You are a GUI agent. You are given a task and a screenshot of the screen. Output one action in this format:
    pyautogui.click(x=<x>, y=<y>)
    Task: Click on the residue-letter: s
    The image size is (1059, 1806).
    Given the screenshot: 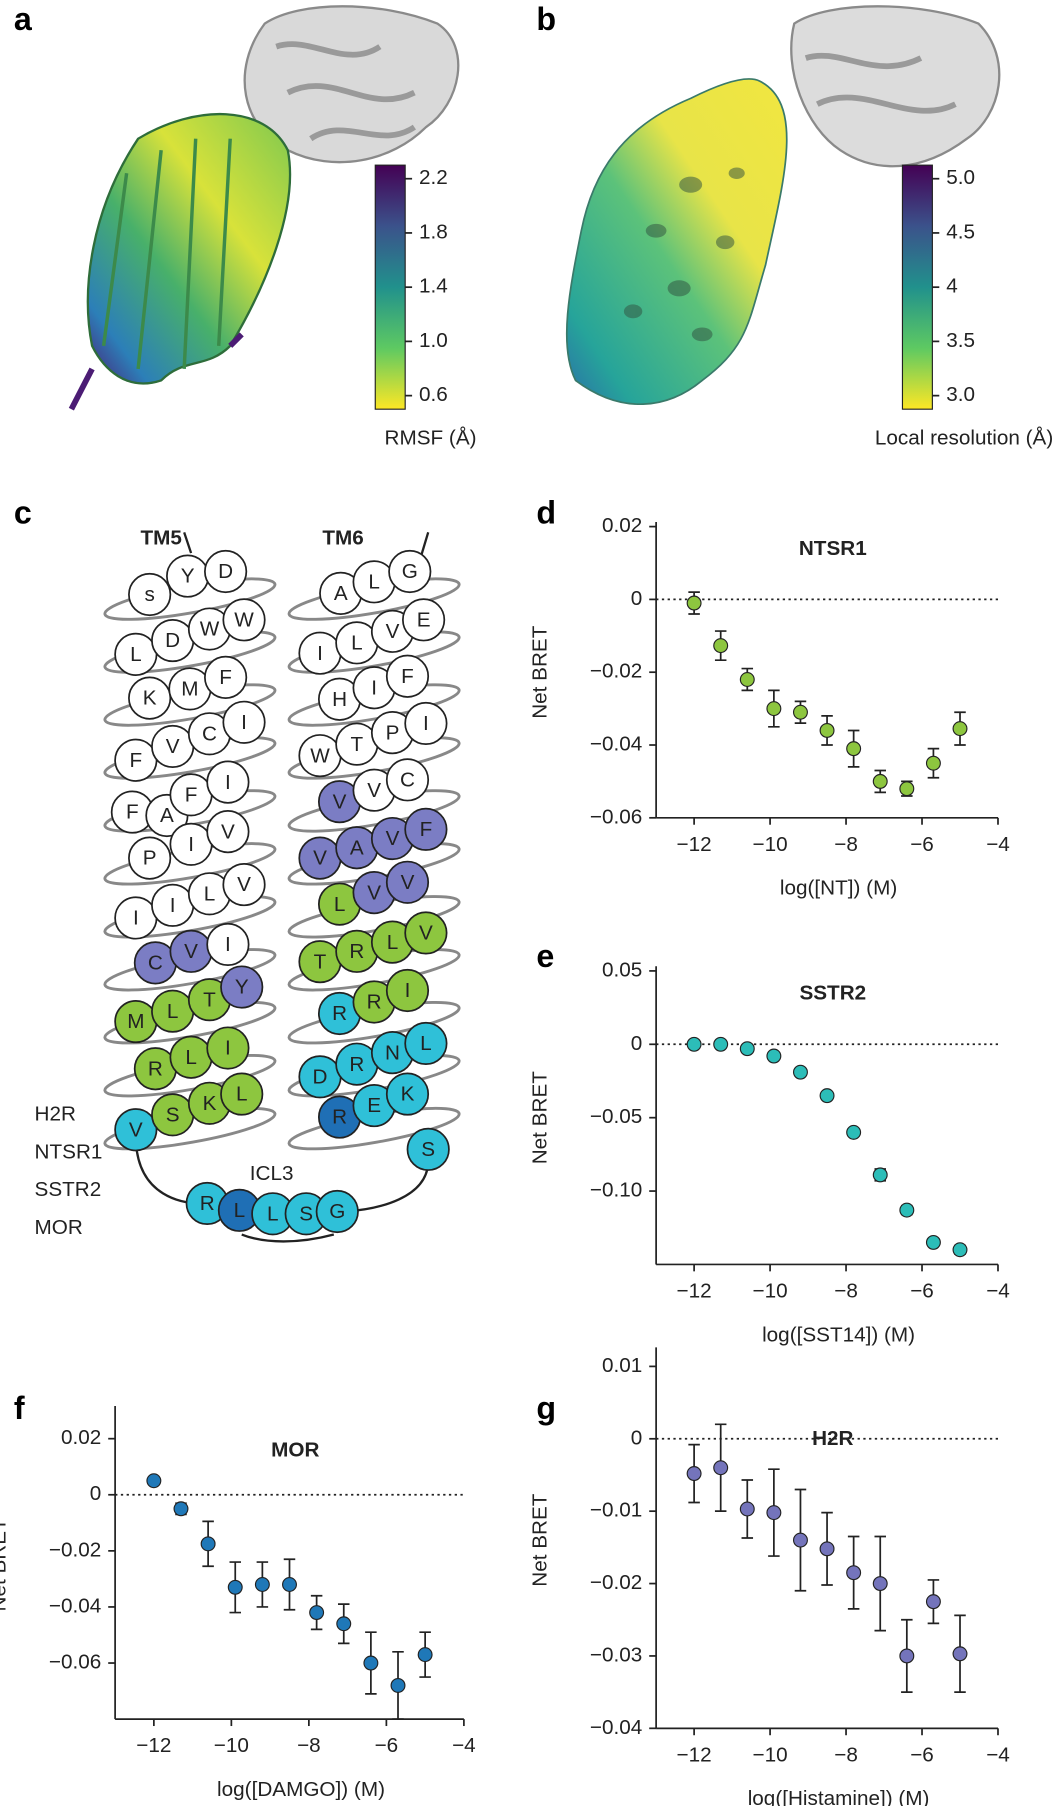 What is the action you would take?
    pyautogui.click(x=149, y=594)
    